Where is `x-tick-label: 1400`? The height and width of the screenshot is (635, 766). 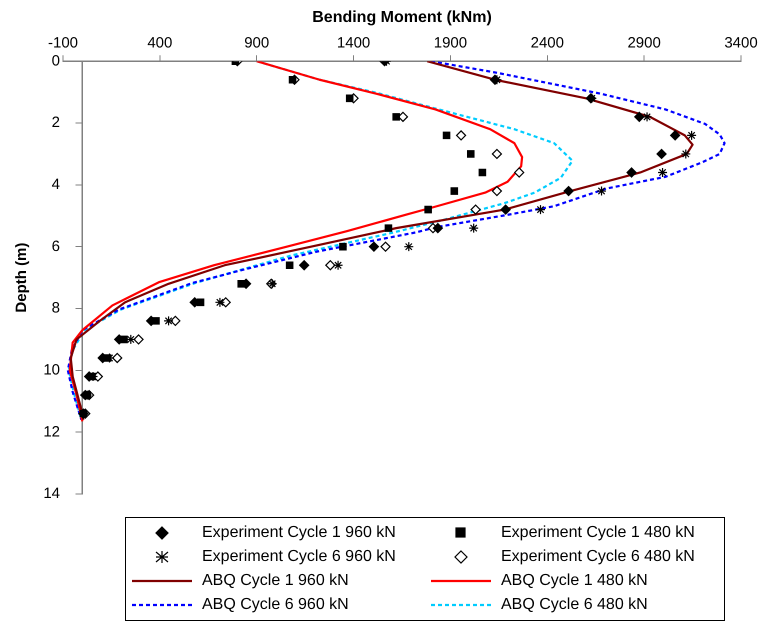
x-tick-label: 1400 is located at coordinates (353, 43).